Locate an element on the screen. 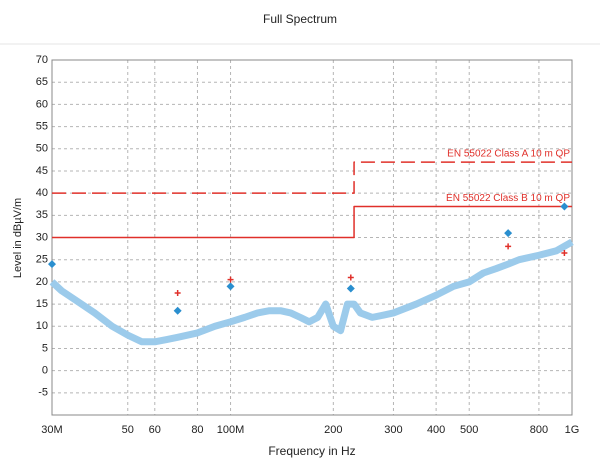  x-tick-label: 300 is located at coordinates (393, 430).